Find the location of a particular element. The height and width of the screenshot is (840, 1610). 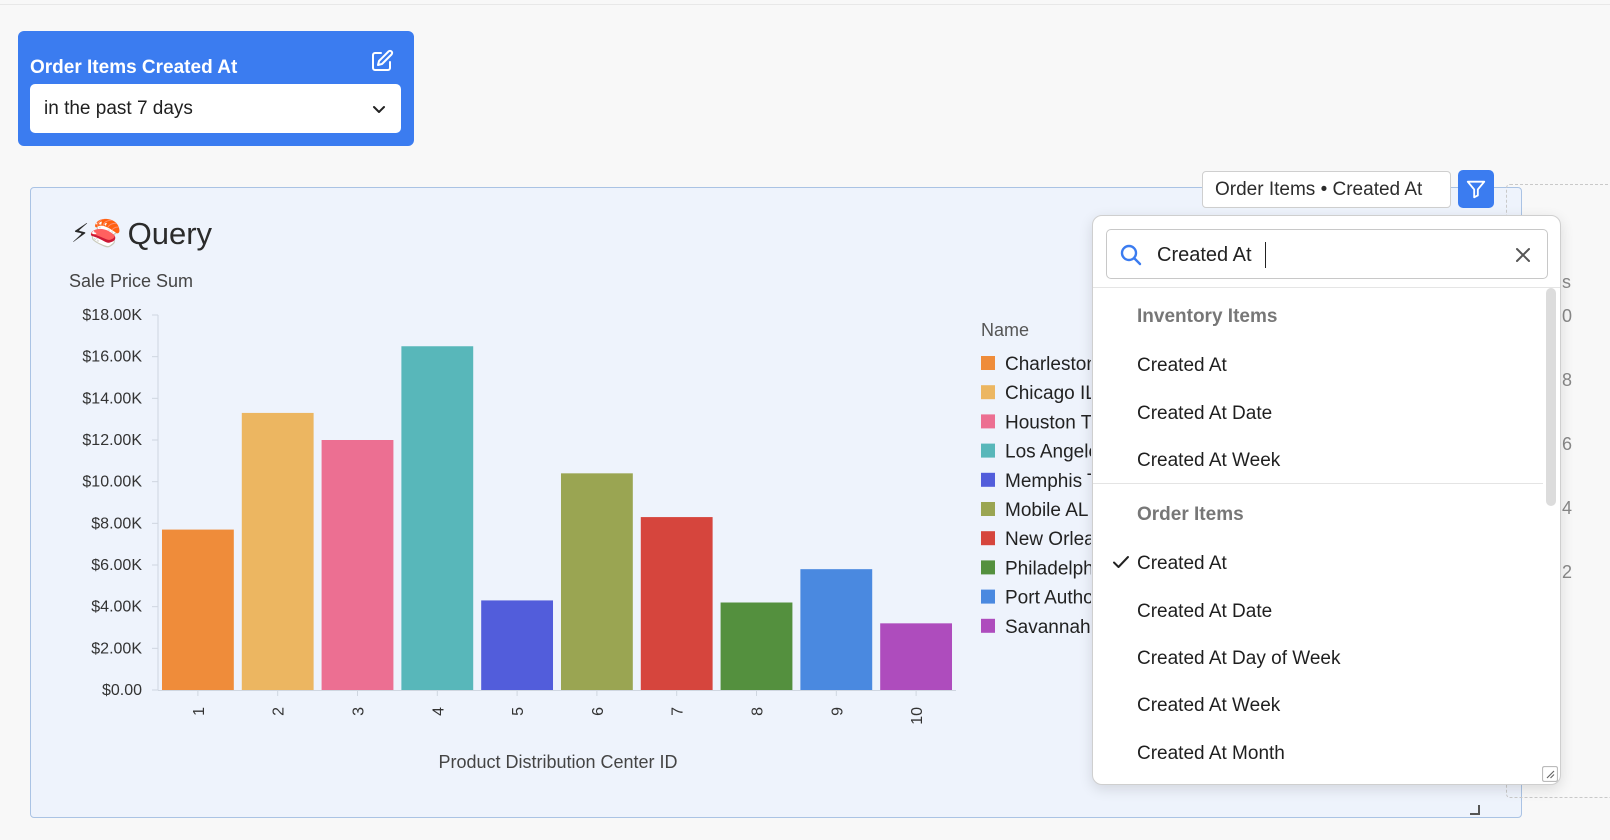

x-axis: 1 2 3 4 5 6 7 8 9 10 is located at coordinates (557, 707).